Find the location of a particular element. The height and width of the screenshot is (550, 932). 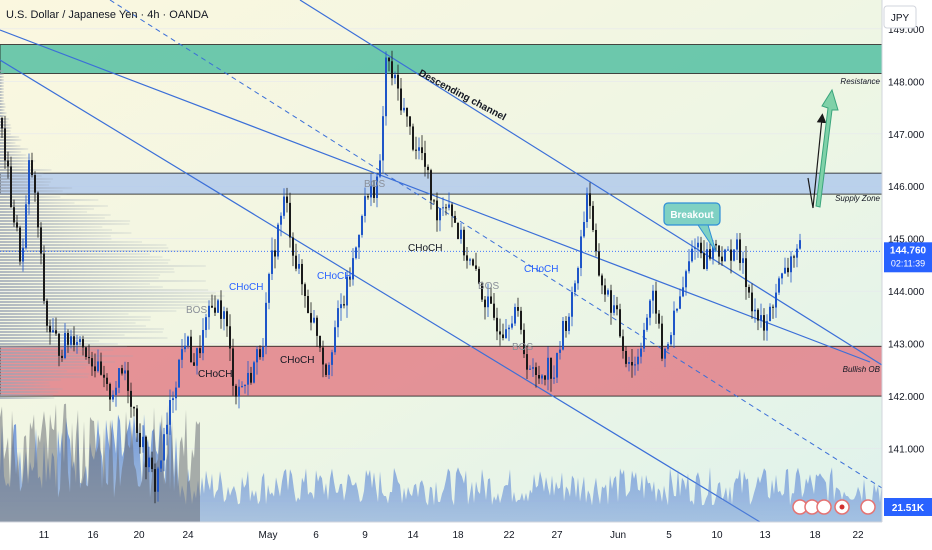

x-tick-label: 9 is located at coordinates (365, 535).